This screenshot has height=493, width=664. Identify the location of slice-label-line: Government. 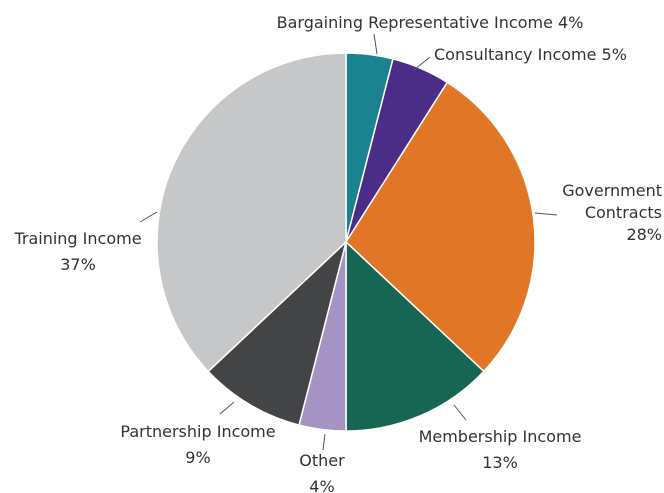
(612, 190).